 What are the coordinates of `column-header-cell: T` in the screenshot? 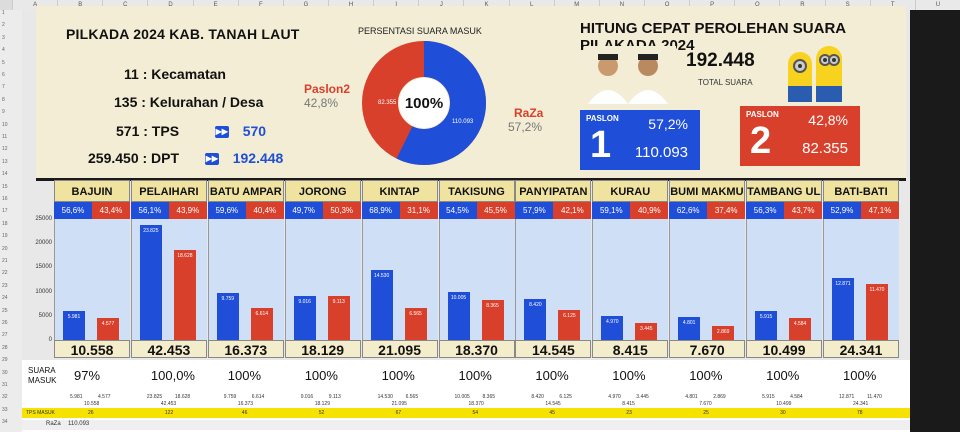 It's located at (892, 5).